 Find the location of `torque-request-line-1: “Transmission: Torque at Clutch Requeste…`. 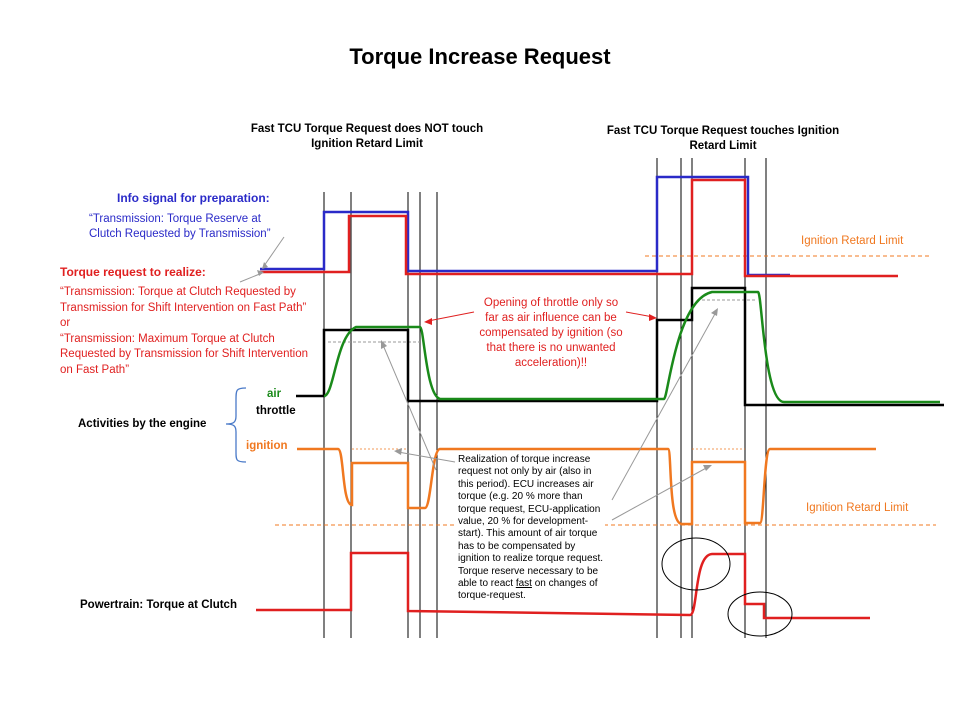

torque-request-line-1: “Transmission: Torque at Clutch Requeste… is located at coordinates (178, 292).